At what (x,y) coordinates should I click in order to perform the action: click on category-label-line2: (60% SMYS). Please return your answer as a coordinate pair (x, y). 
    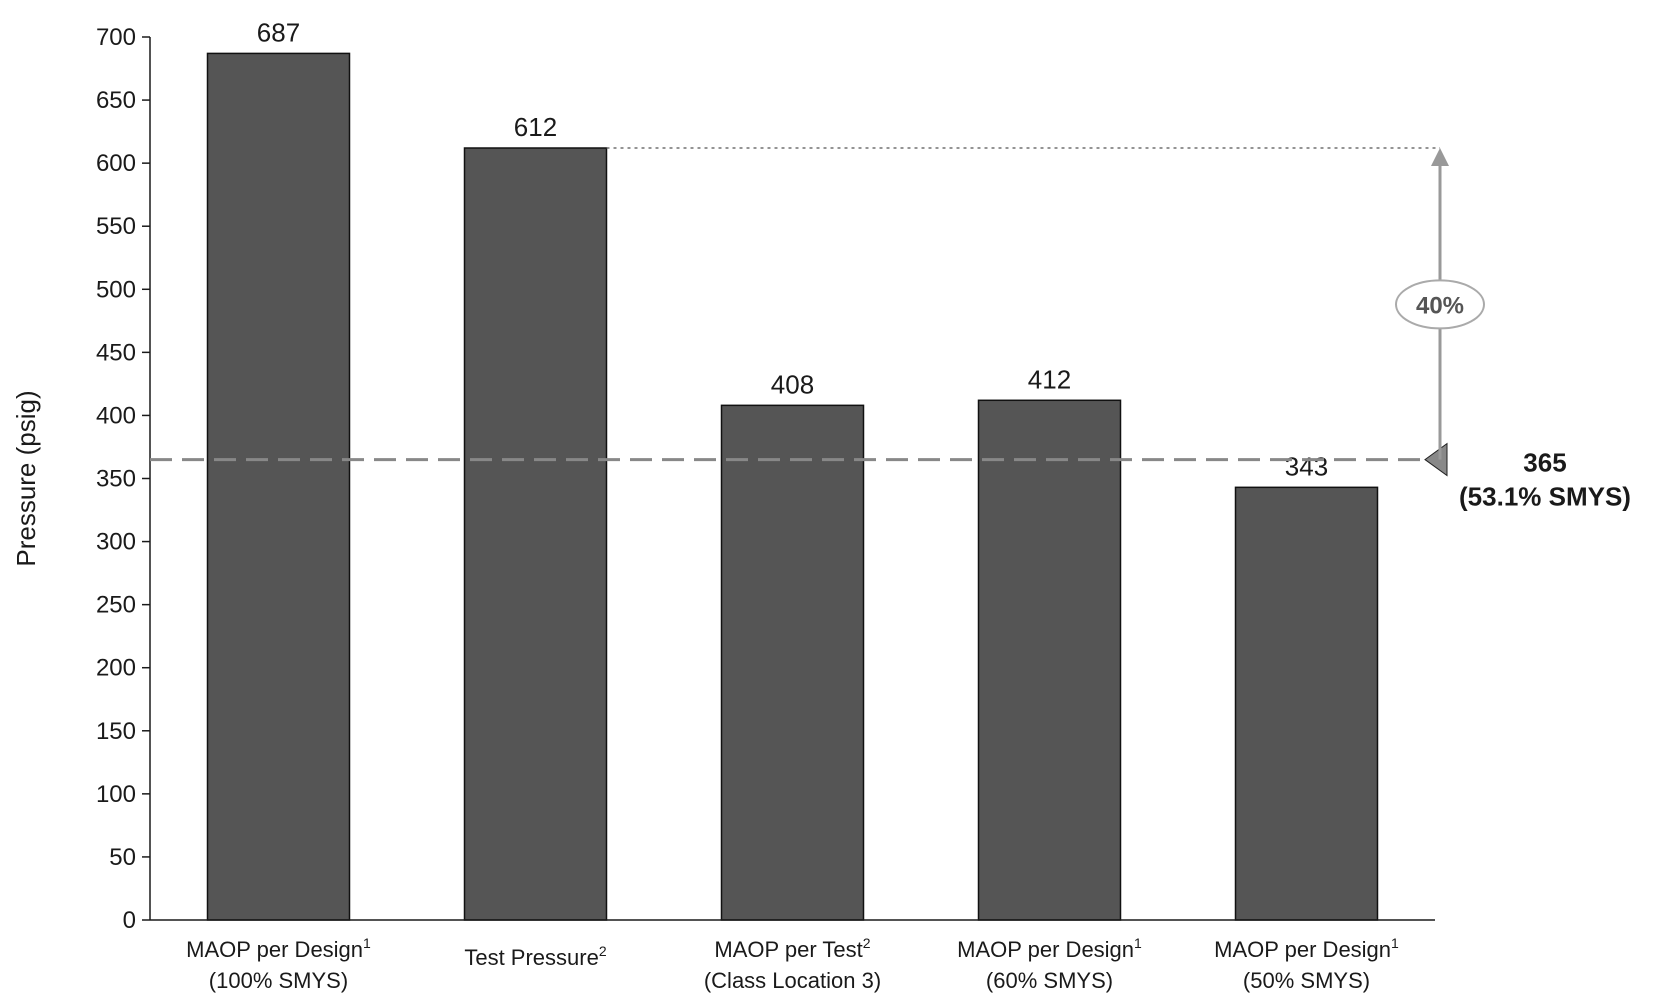
    Looking at the image, I should click on (1049, 980).